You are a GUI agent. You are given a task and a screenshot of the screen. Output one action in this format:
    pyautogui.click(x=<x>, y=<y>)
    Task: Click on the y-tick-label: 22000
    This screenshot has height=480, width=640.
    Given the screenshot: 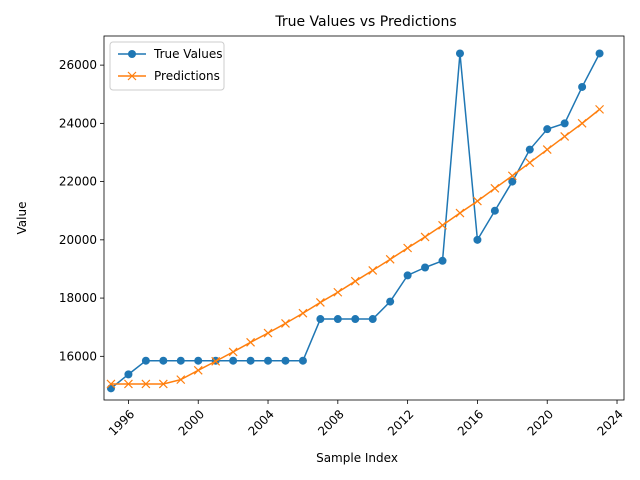 What is the action you would take?
    pyautogui.click(x=78, y=182)
    